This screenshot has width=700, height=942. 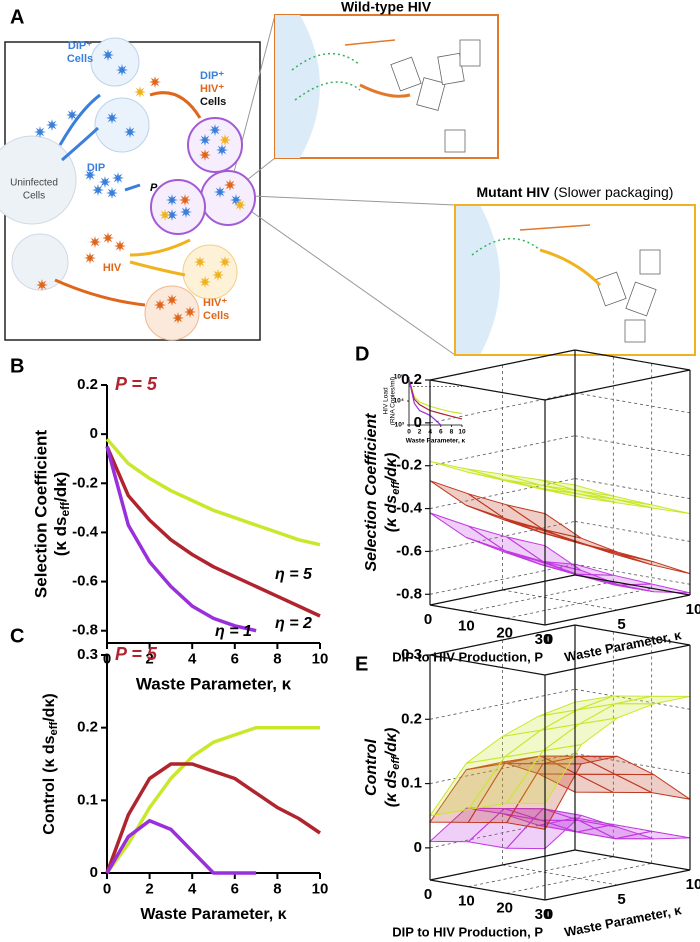 I want to click on y-tick-label: -0.2, so click(x=85, y=482).